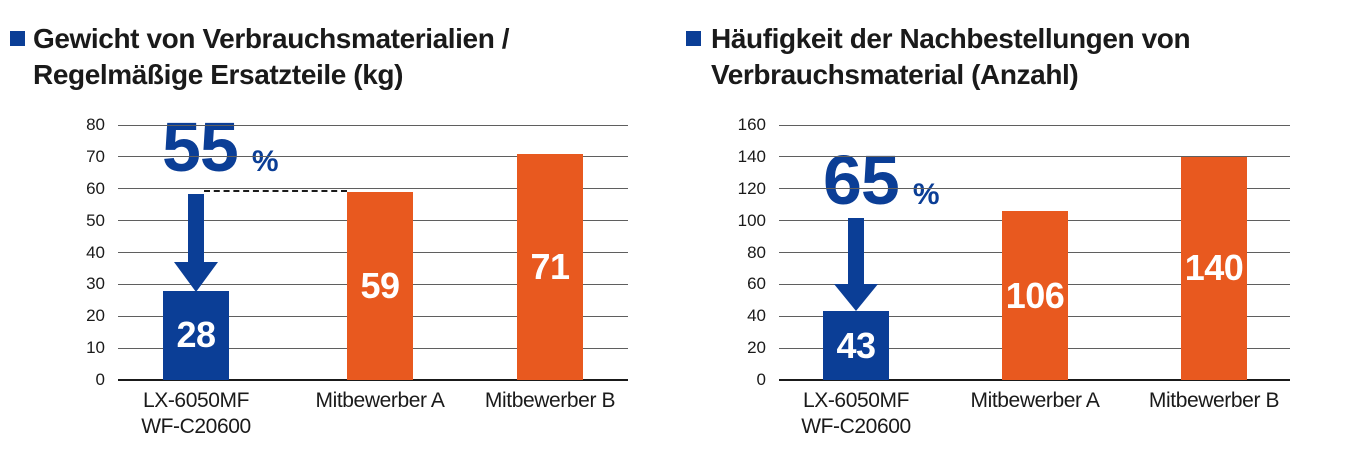 The width and height of the screenshot is (1360, 473). What do you see at coordinates (751, 124) in the screenshot?
I see `y-axis-tick-label: 160` at bounding box center [751, 124].